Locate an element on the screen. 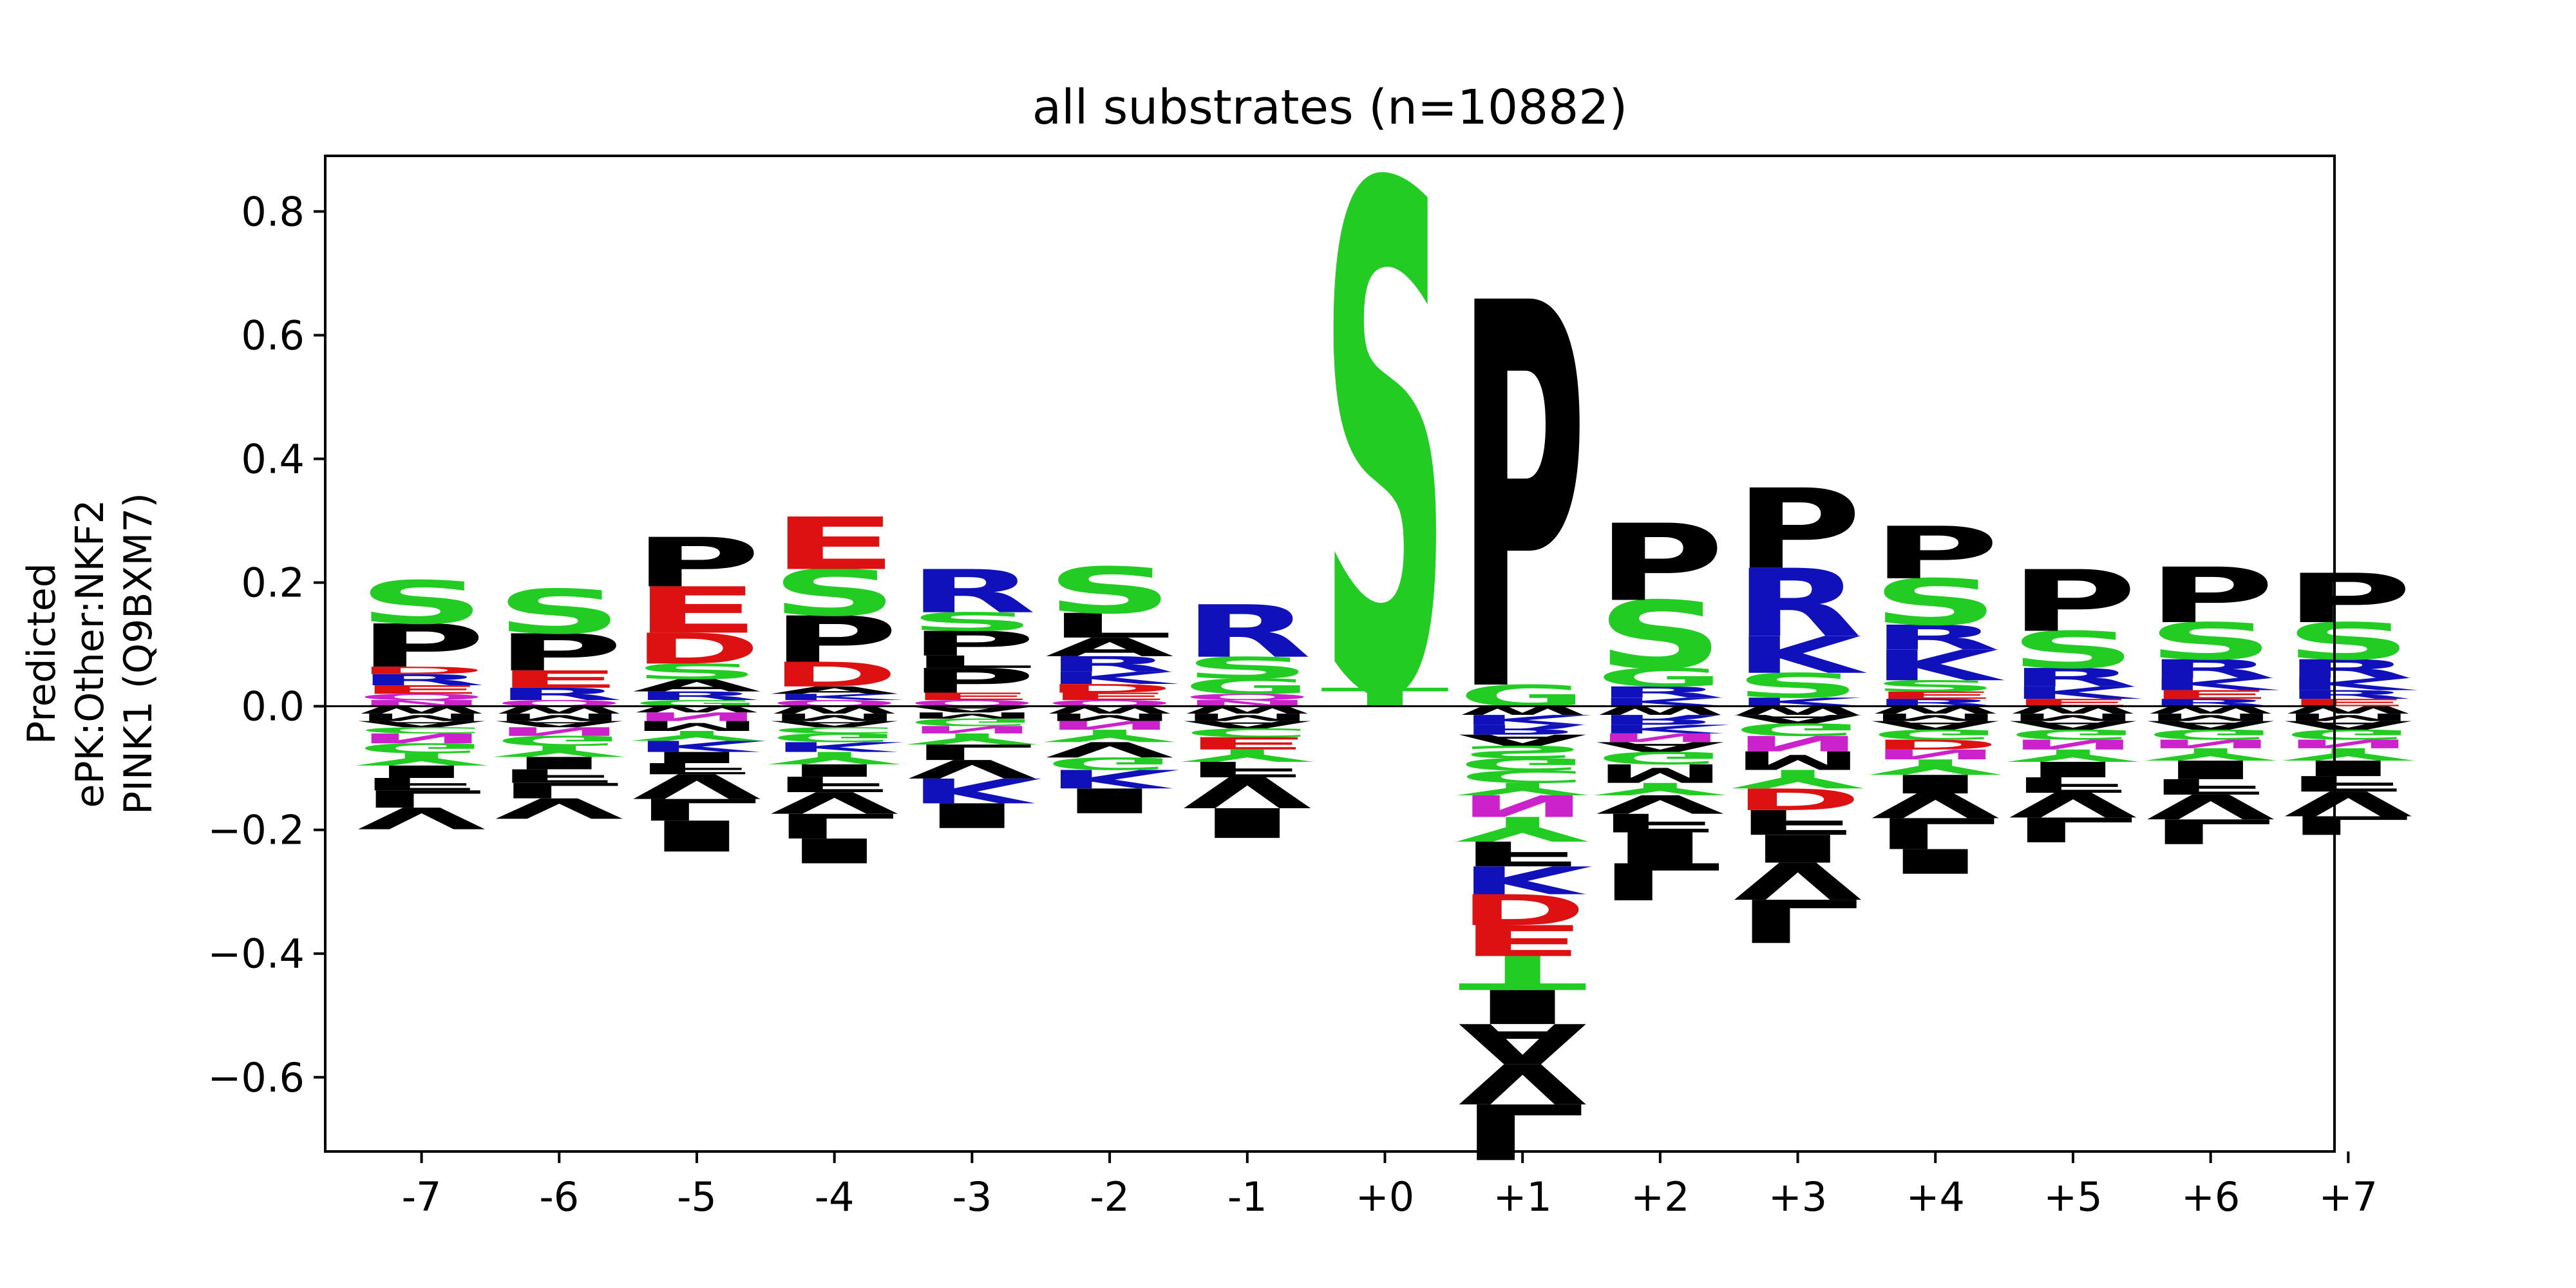 The height and width of the screenshot is (1288, 2576). y-axis-label-line: Predicted is located at coordinates (42, 653).